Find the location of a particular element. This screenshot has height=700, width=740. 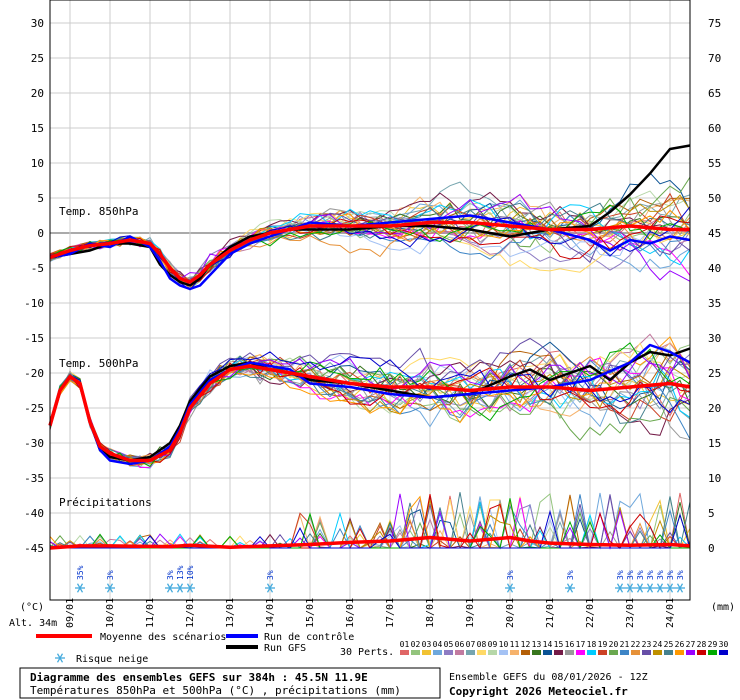

x-tick-label: 12/01 is located at coordinates (190, 613).